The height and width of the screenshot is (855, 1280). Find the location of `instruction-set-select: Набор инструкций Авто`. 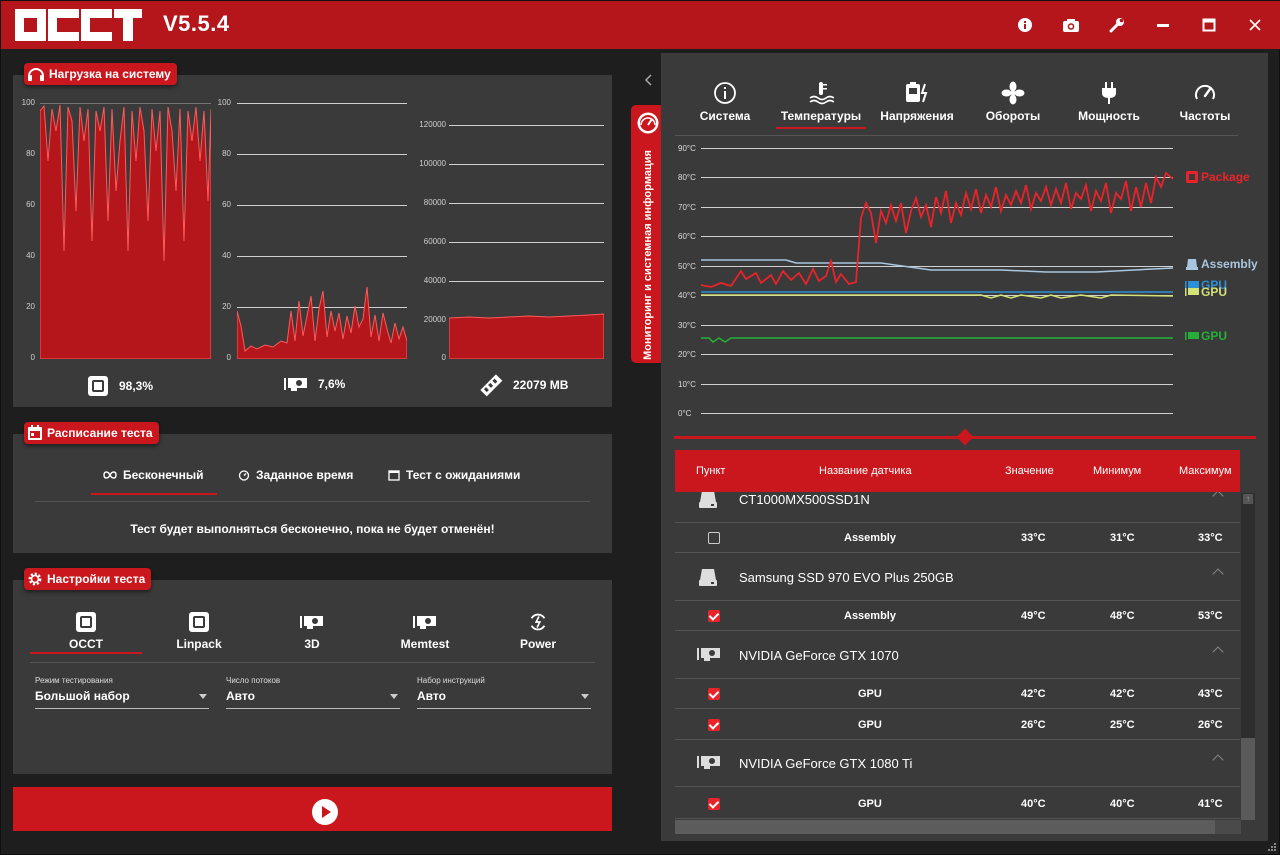

instruction-set-select: Набор инструкций Авто is located at coordinates (504, 692).